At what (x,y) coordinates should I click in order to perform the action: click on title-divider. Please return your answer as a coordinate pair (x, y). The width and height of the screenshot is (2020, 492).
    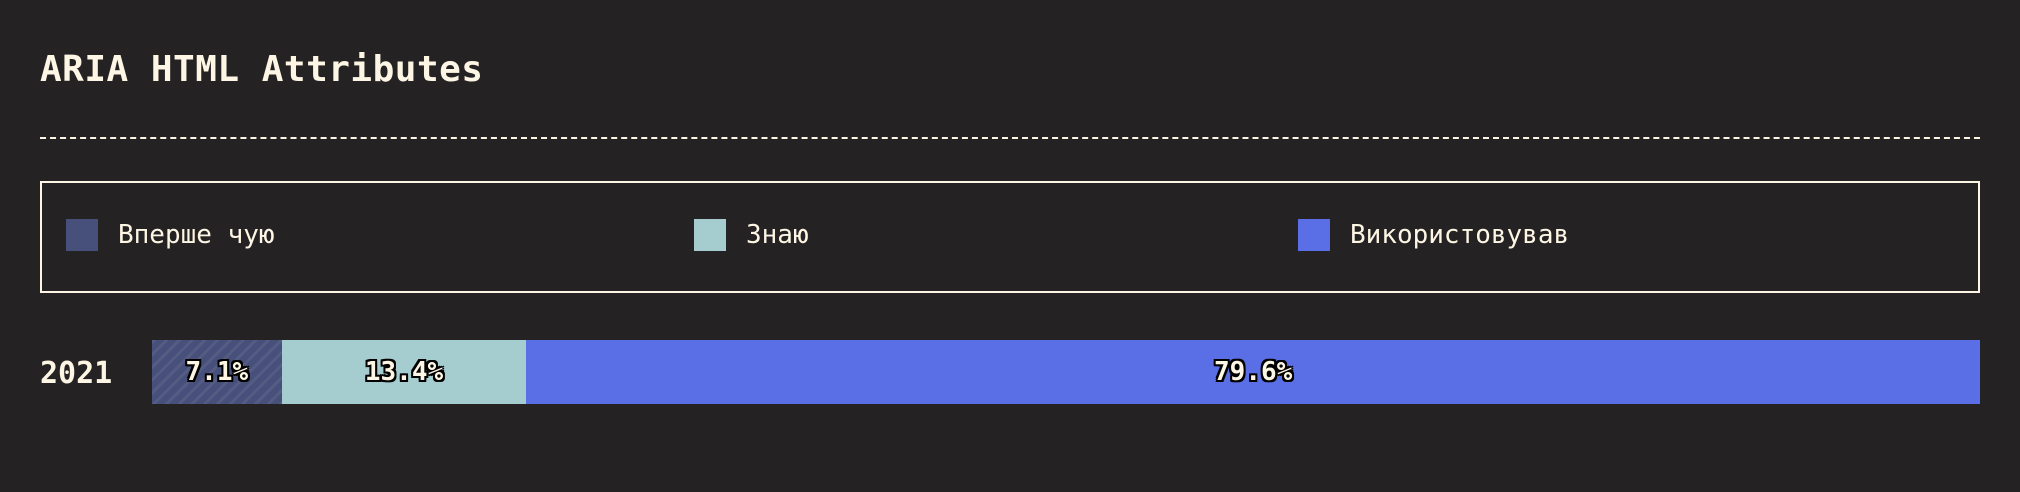
    Looking at the image, I should click on (1010, 138).